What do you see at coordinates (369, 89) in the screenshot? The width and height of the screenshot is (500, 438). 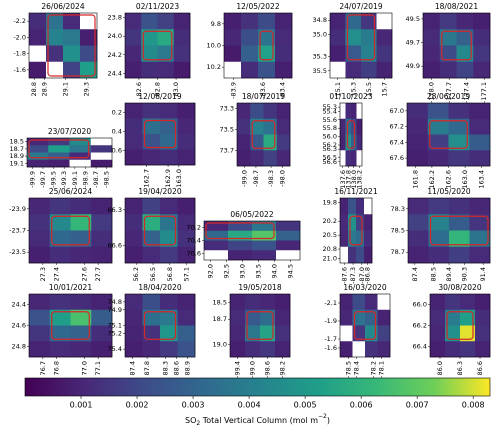 I see `x-tick-label: 15.5` at bounding box center [369, 89].